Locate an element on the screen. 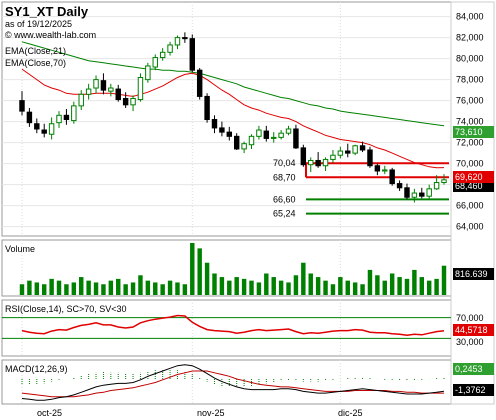 The width and height of the screenshot is (496, 420). volume-title: Volume is located at coordinates (20, 249).